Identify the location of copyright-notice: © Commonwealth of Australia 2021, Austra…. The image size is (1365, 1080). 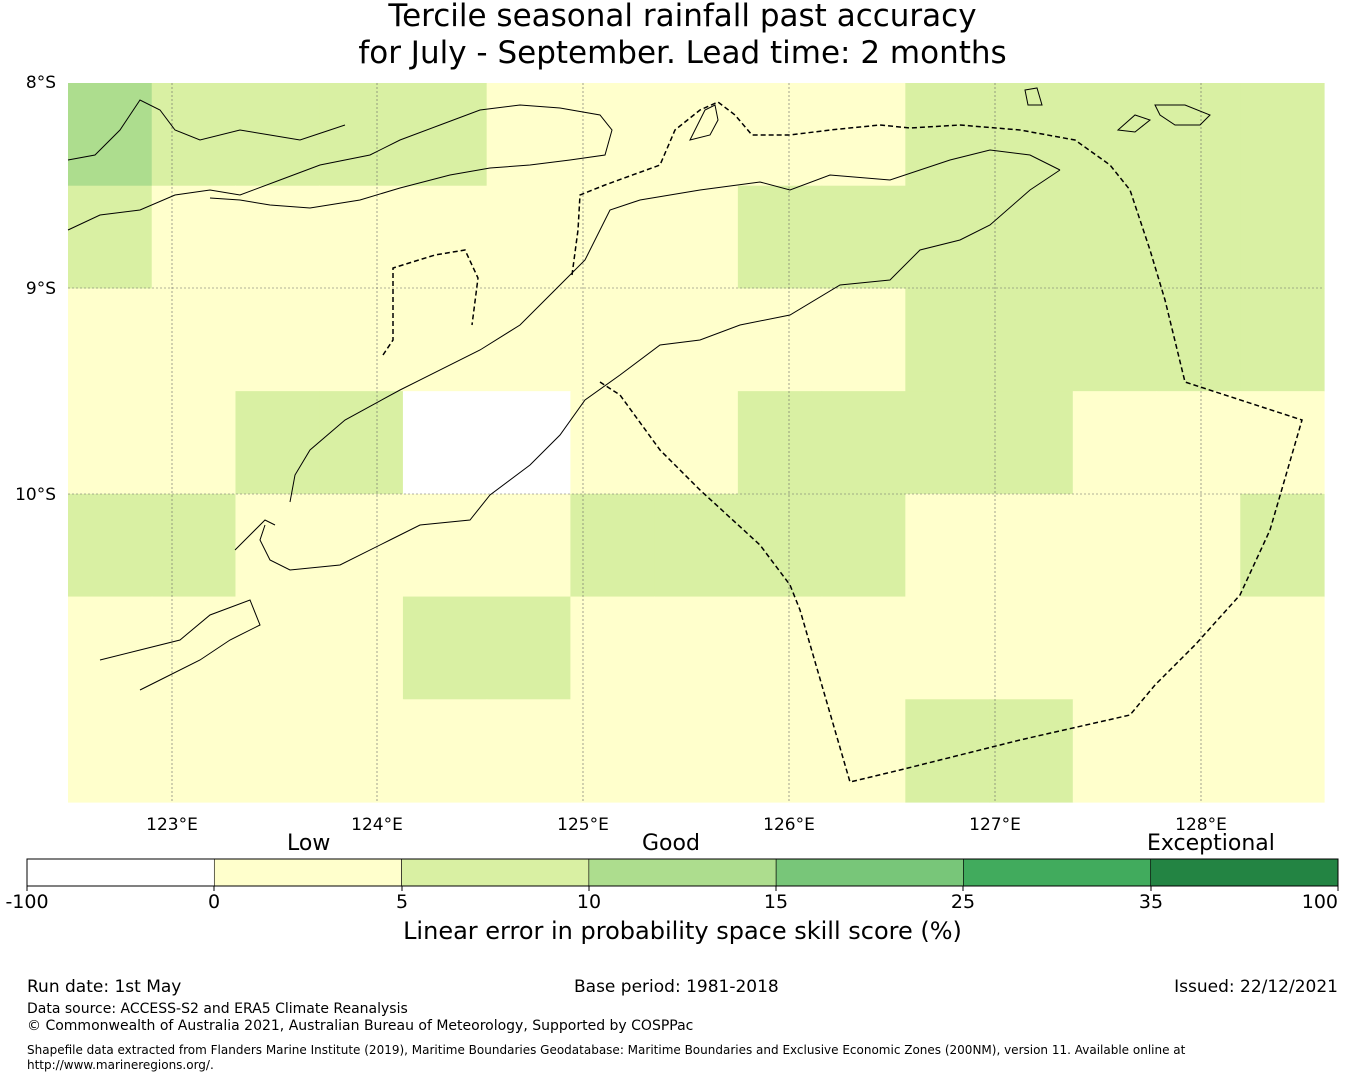
(360, 1026).